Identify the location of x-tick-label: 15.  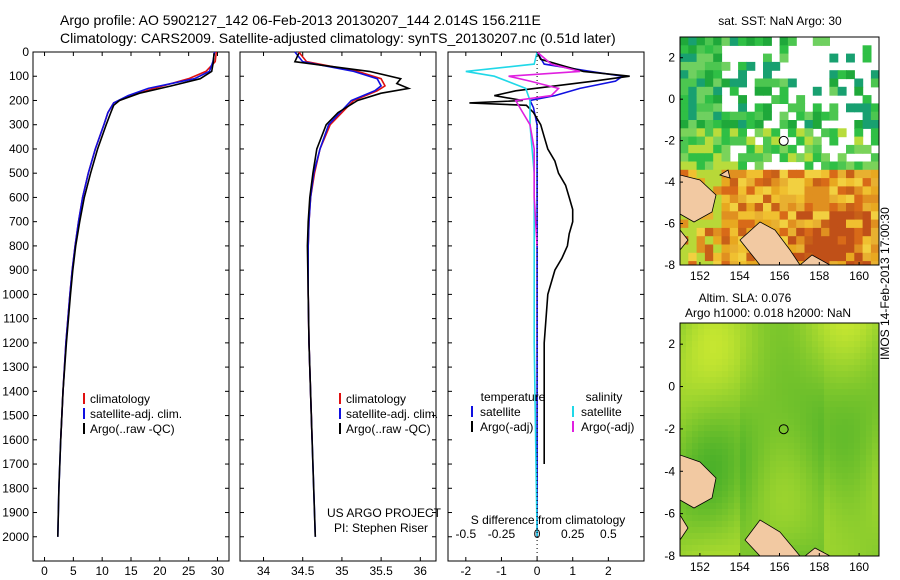
(131, 571).